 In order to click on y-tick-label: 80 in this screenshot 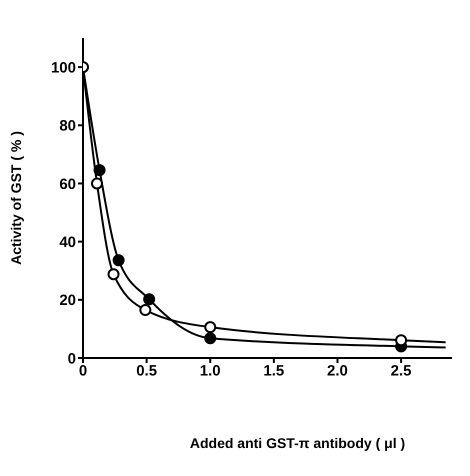, I will do `click(67, 126)`.